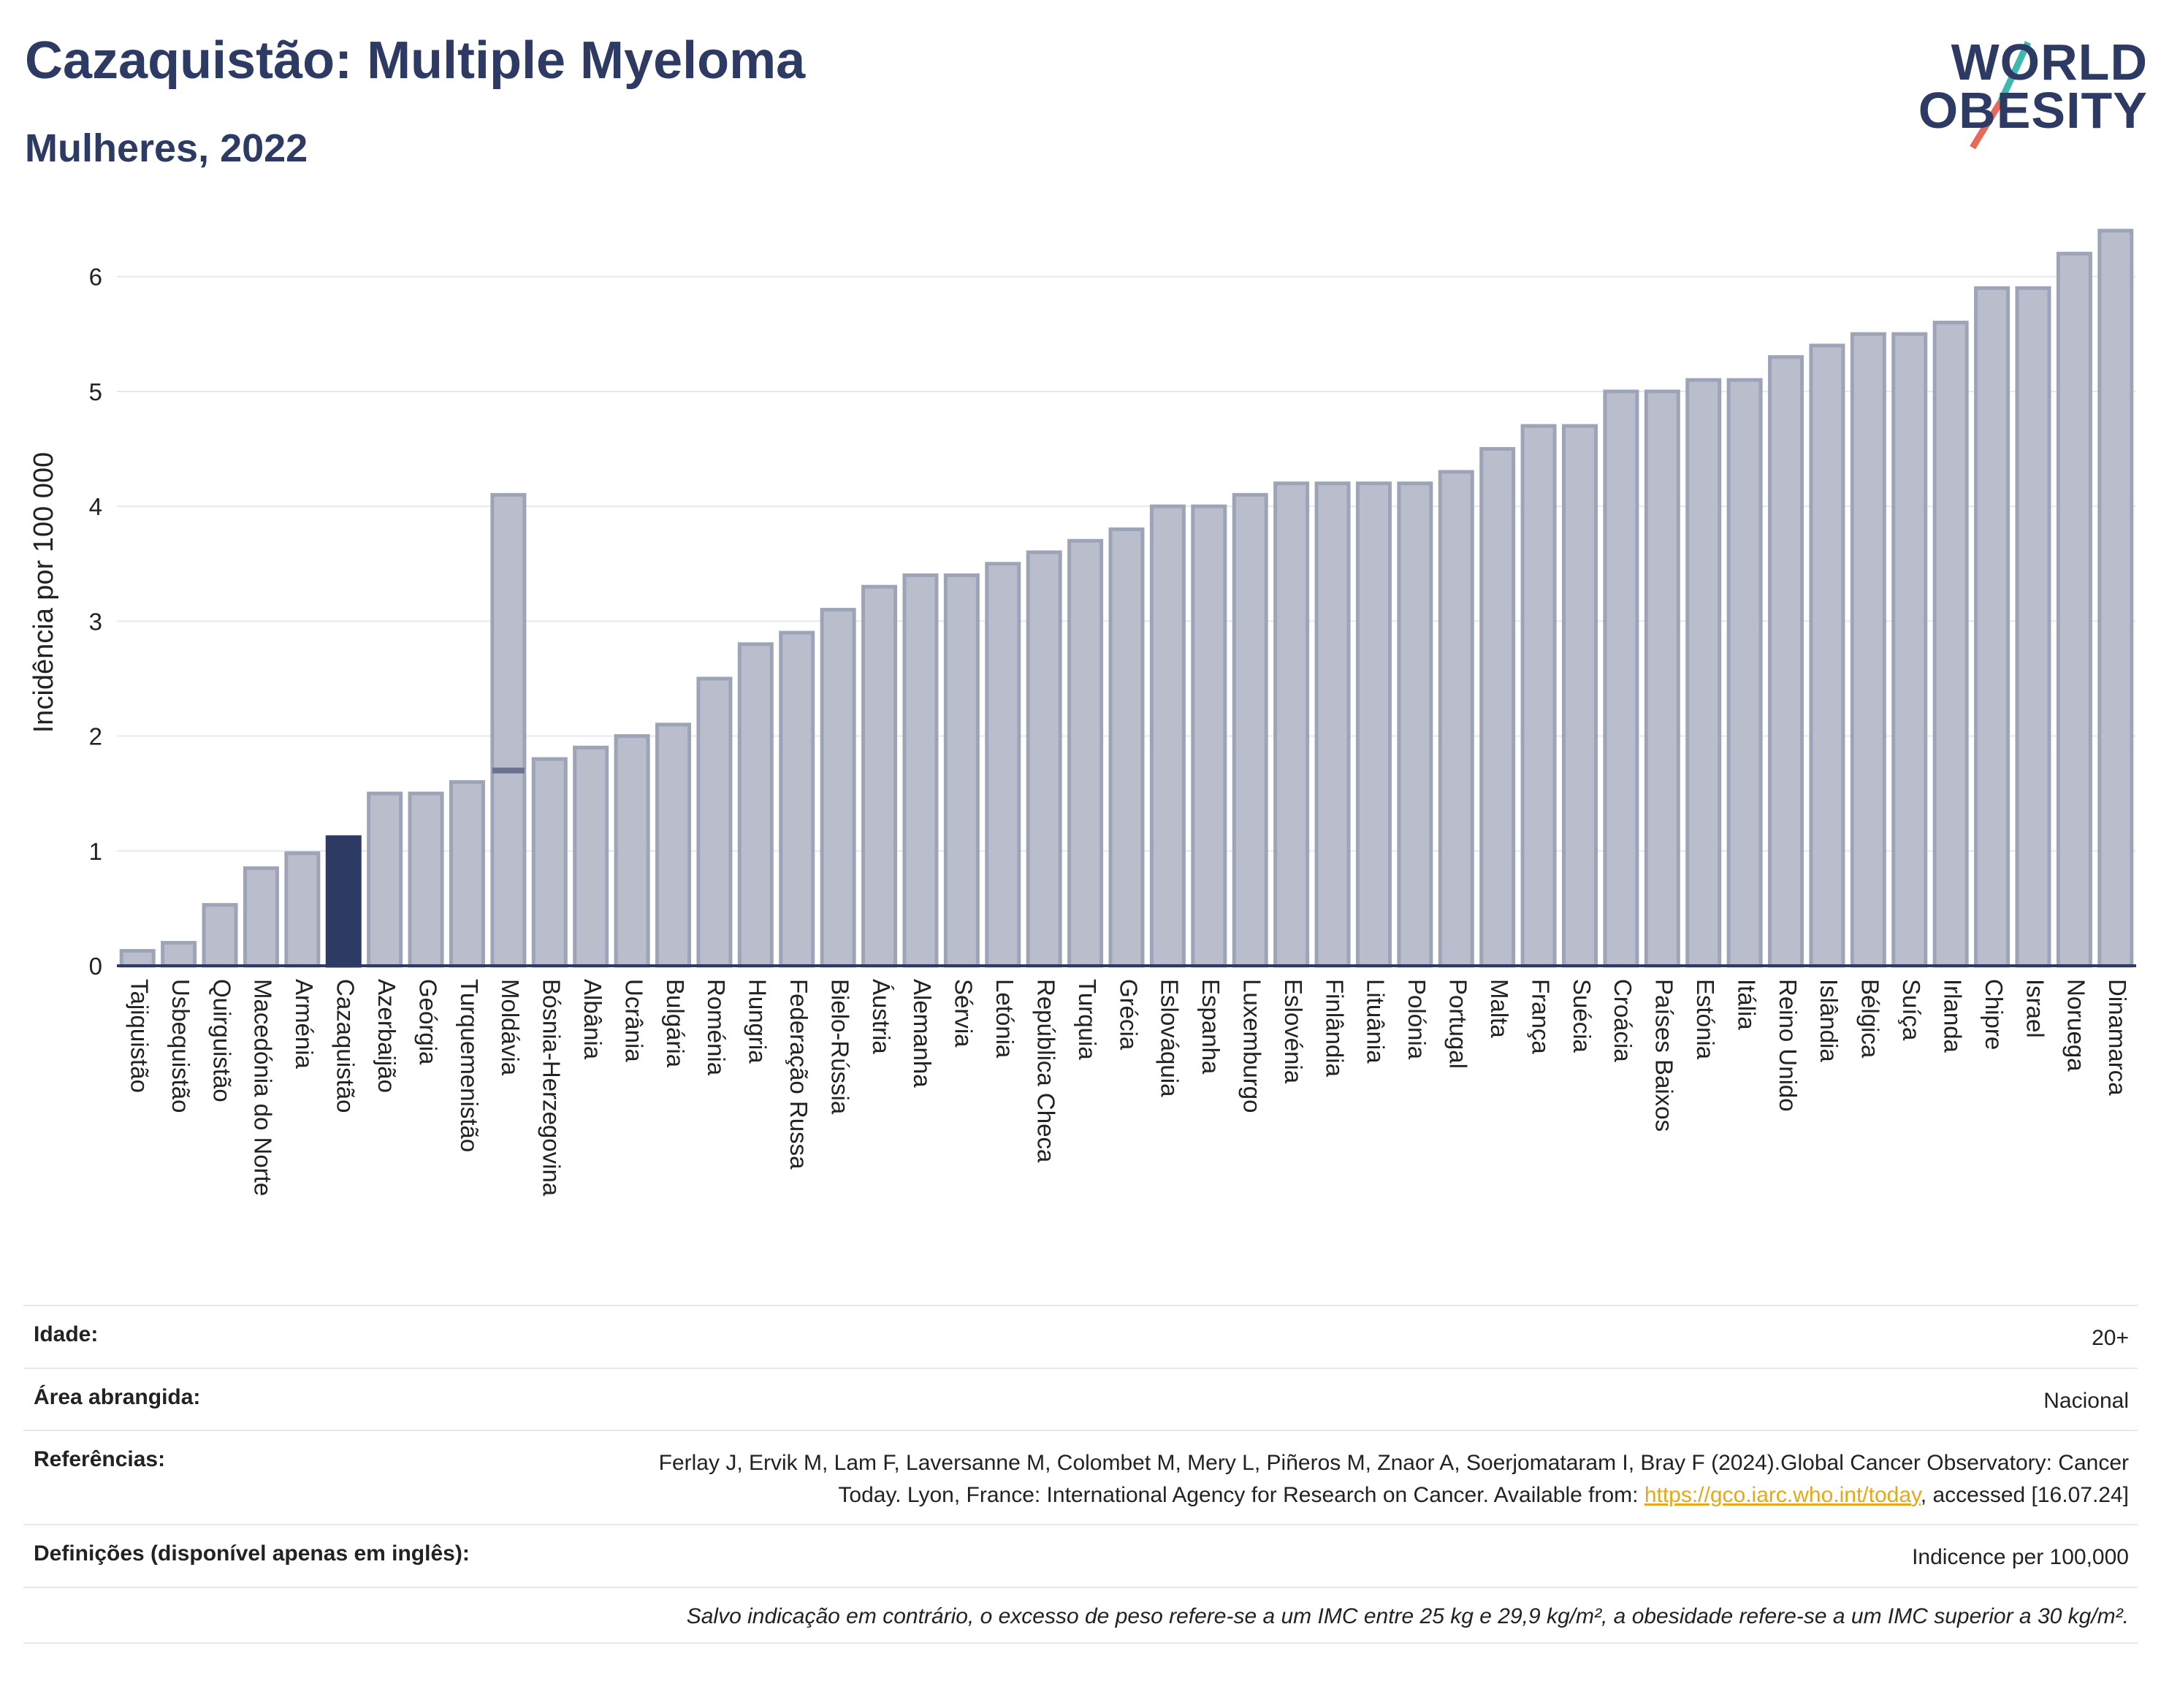 The height and width of the screenshot is (1708, 2161). Describe the element at coordinates (509, 771) in the screenshot. I see `bar-marker` at that location.